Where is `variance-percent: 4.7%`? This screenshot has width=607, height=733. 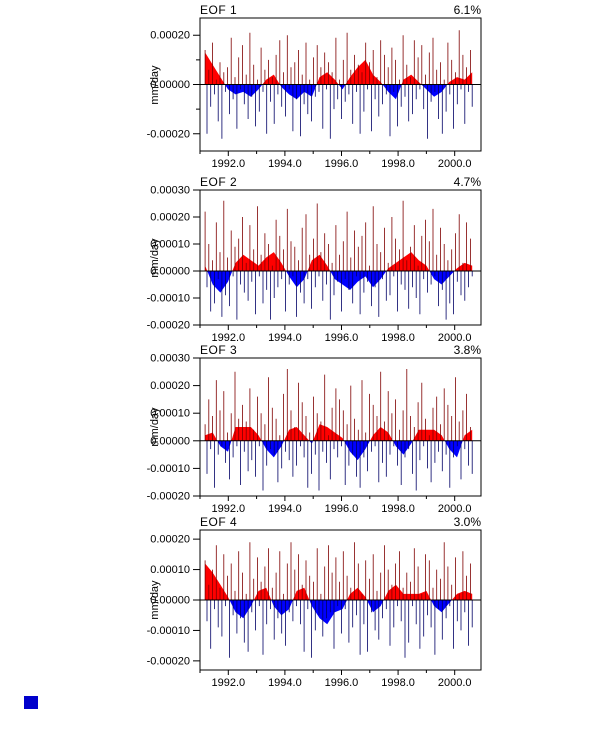 variance-percent: 4.7% is located at coordinates (467, 182).